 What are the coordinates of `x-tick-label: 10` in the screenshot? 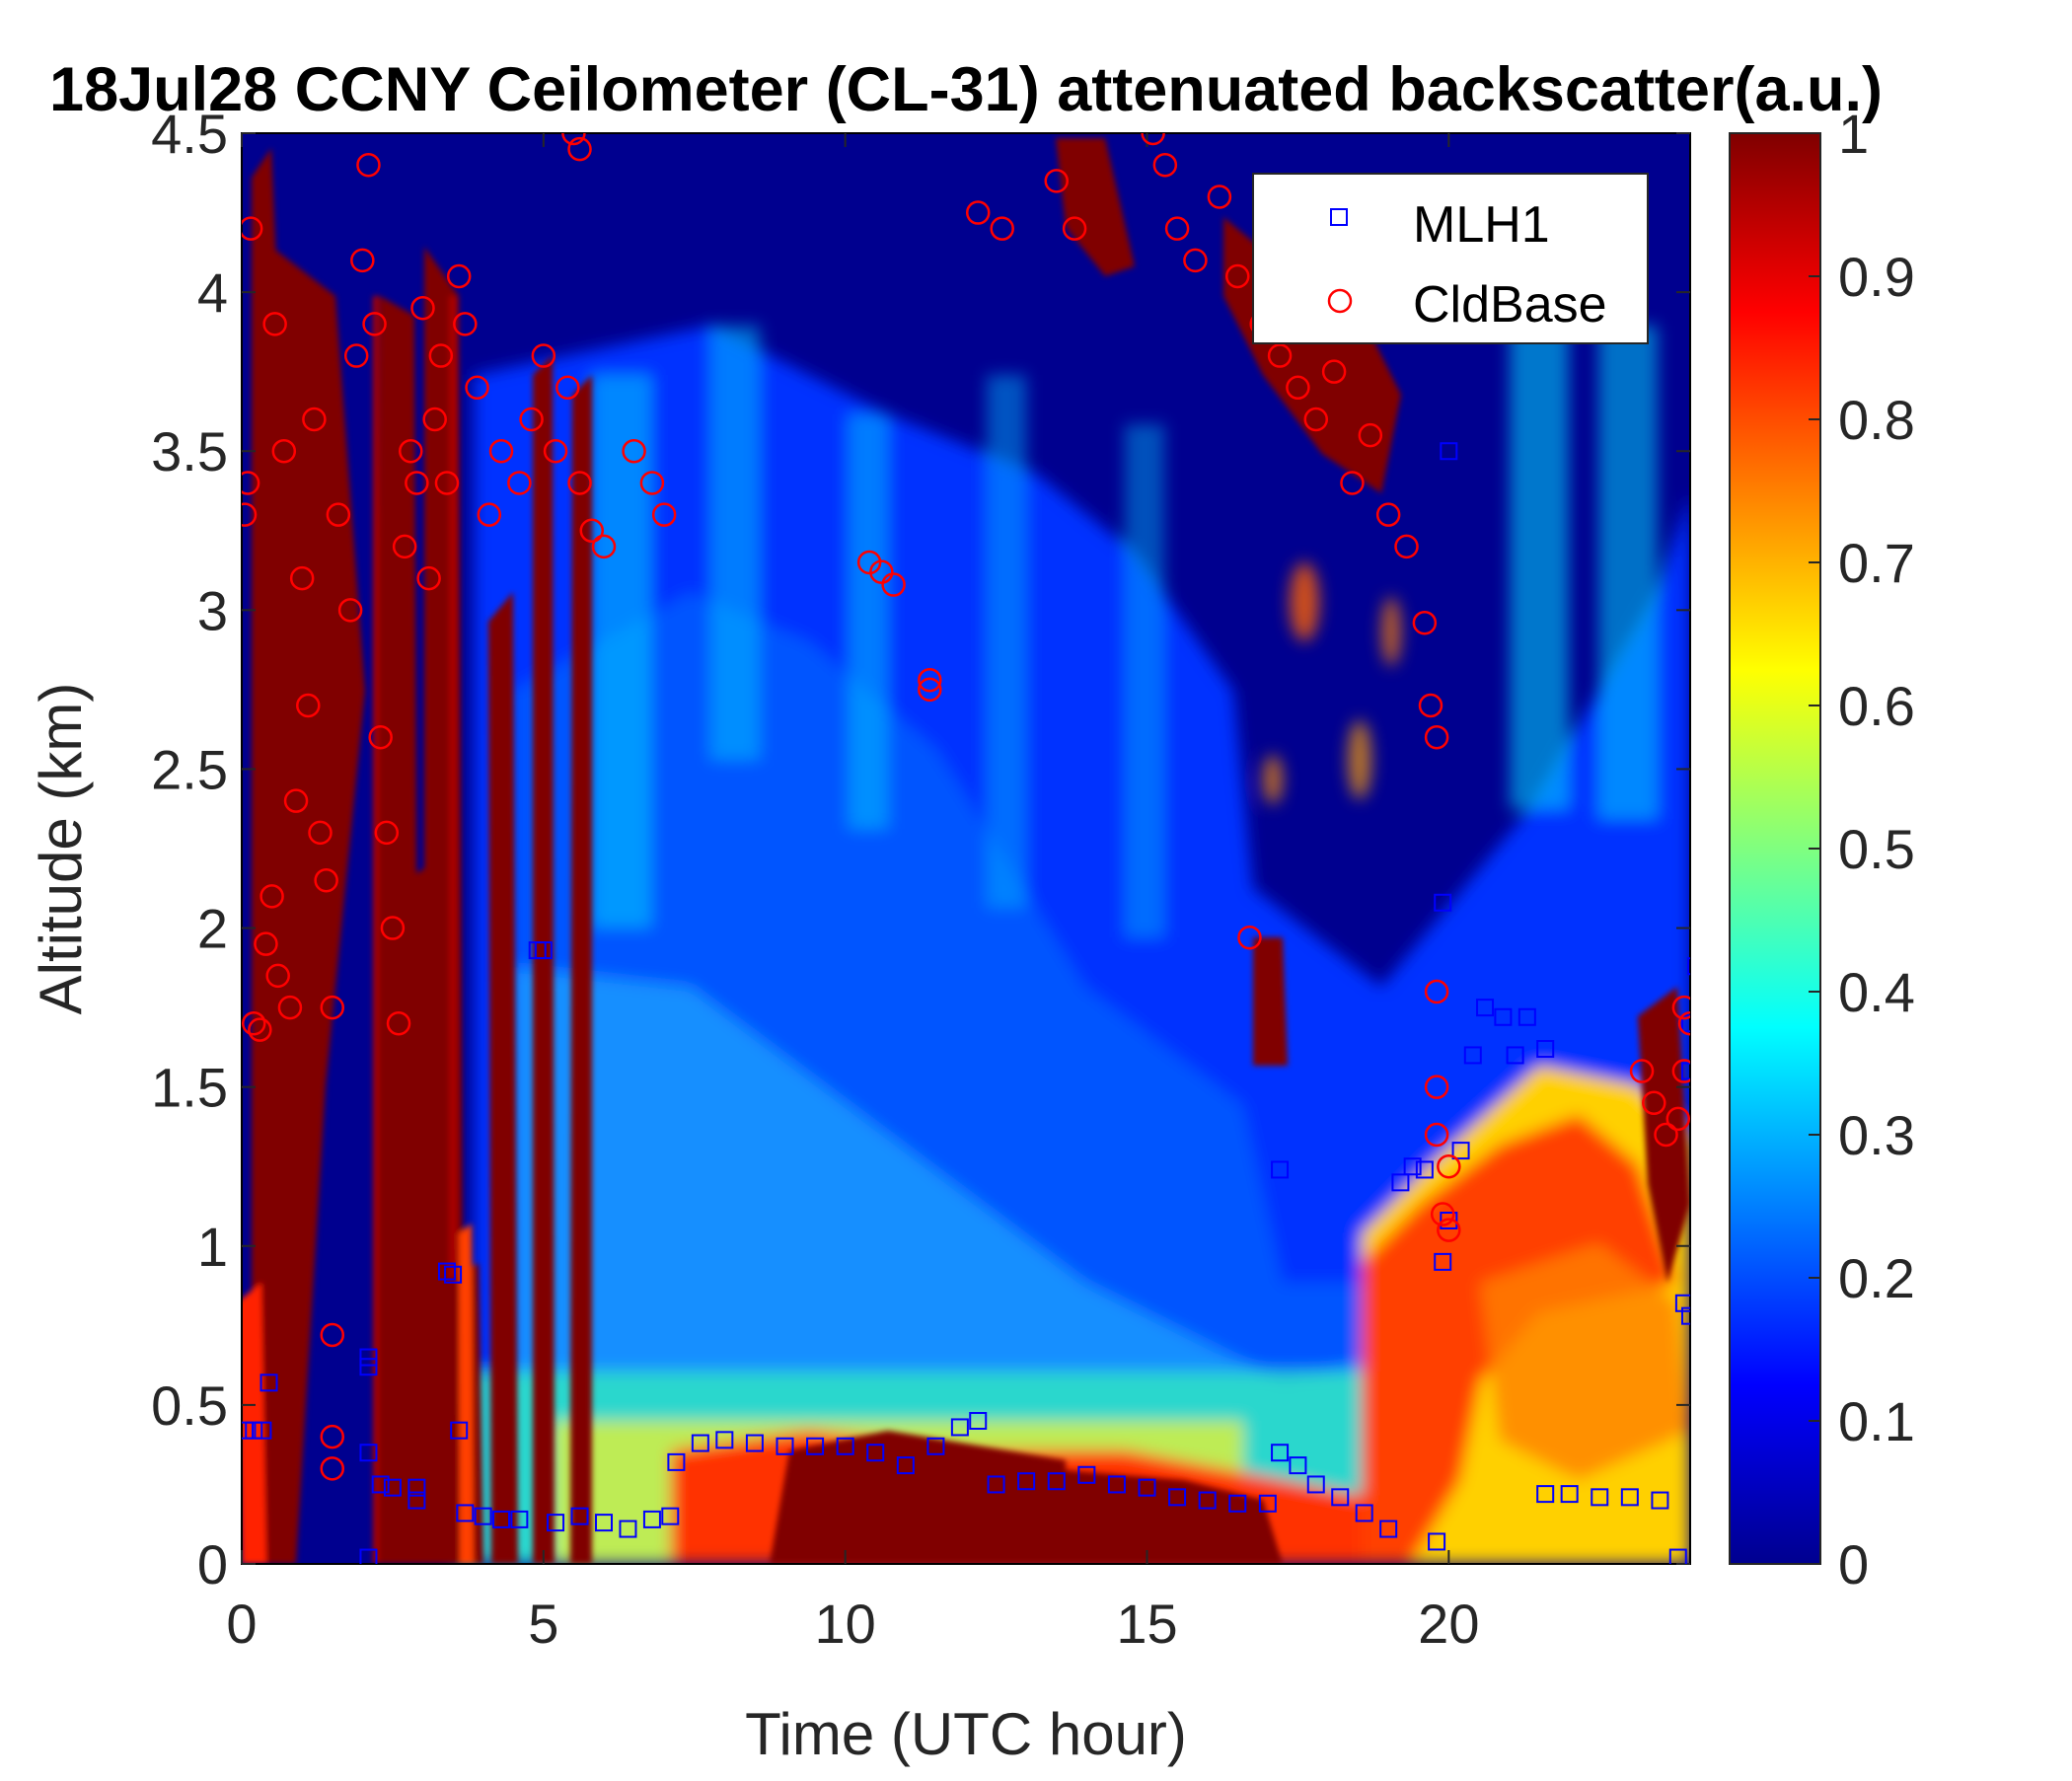 It's located at (846, 1624).